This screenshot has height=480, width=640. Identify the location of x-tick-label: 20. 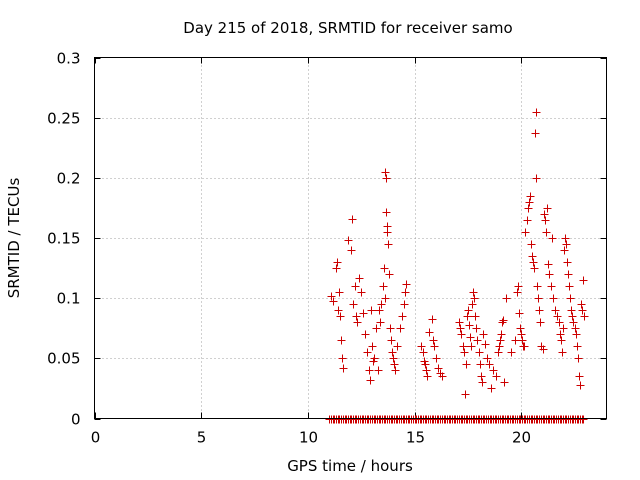
(521, 438).